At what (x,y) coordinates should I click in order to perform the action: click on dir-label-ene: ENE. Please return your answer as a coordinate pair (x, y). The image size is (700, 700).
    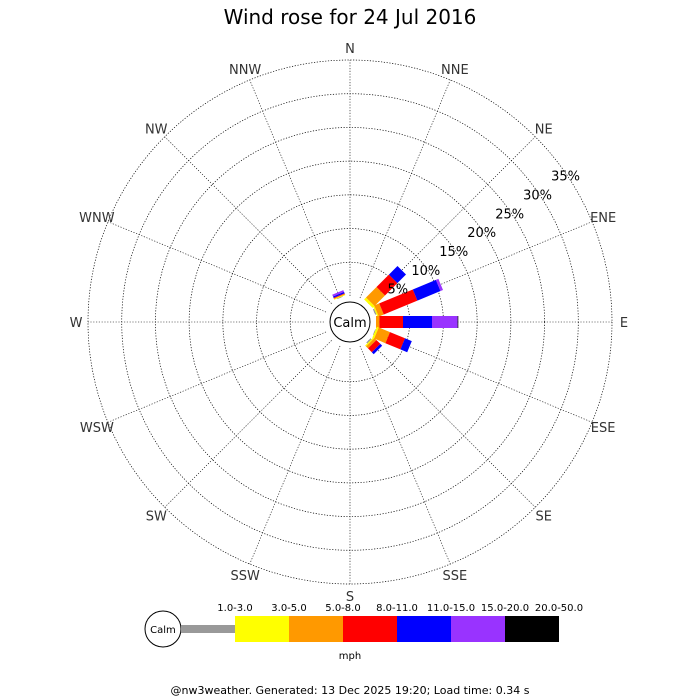
    Looking at the image, I should click on (603, 218).